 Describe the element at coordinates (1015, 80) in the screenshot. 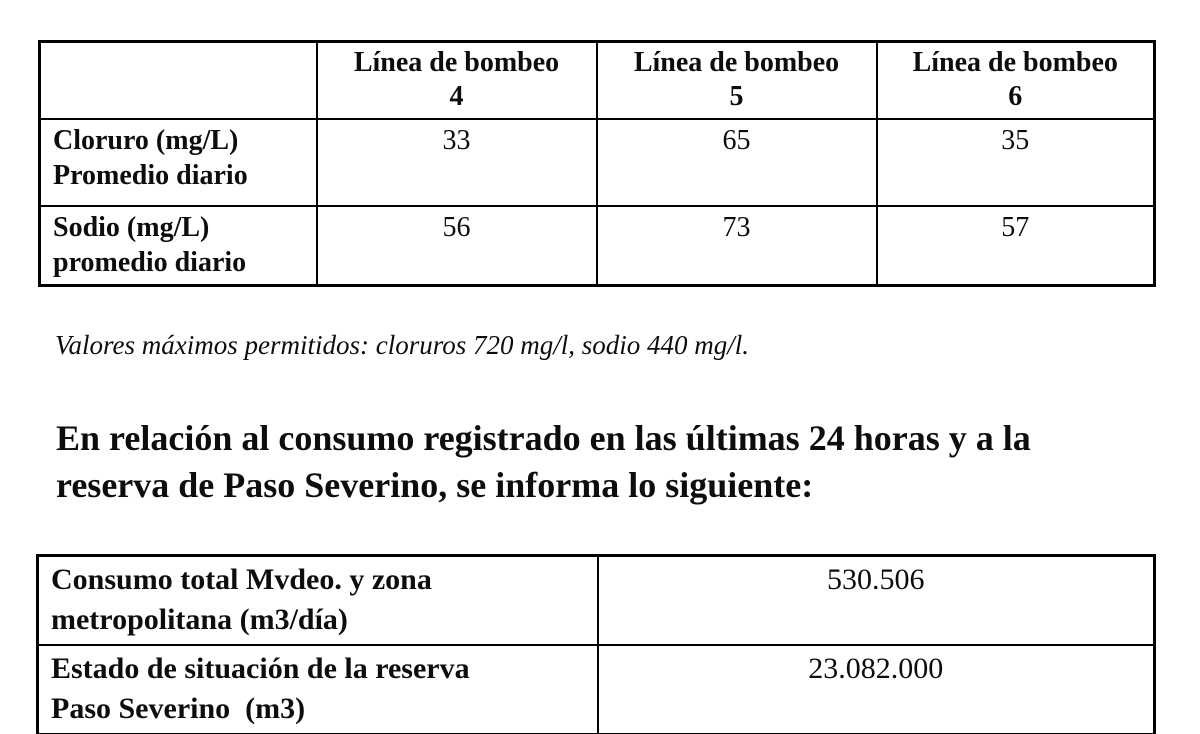

I see `table1-header-line6: Línea de bombeo 6` at that location.